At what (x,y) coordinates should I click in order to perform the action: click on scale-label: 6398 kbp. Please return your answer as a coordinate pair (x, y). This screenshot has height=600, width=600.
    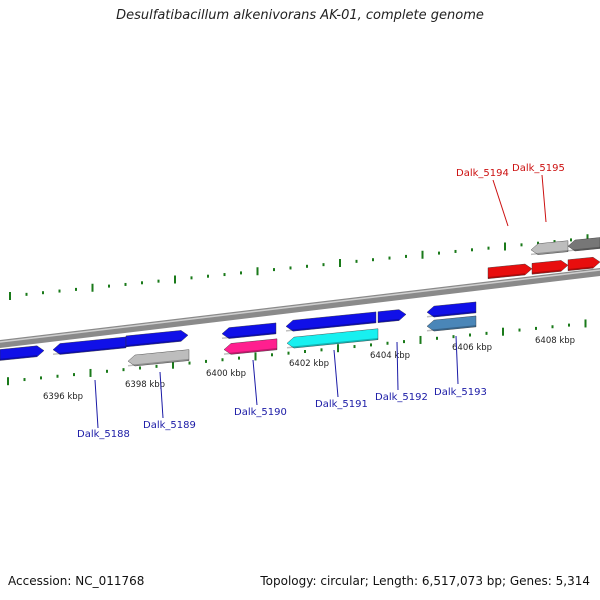
    Looking at the image, I should click on (145, 385).